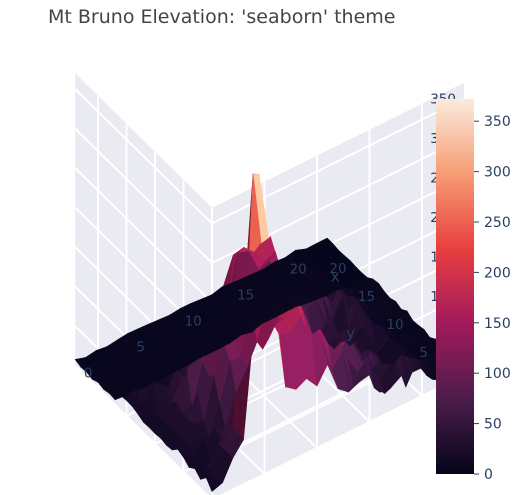  What do you see at coordinates (298, 270) in the screenshot?
I see `x-tick-label: 20` at bounding box center [298, 270].